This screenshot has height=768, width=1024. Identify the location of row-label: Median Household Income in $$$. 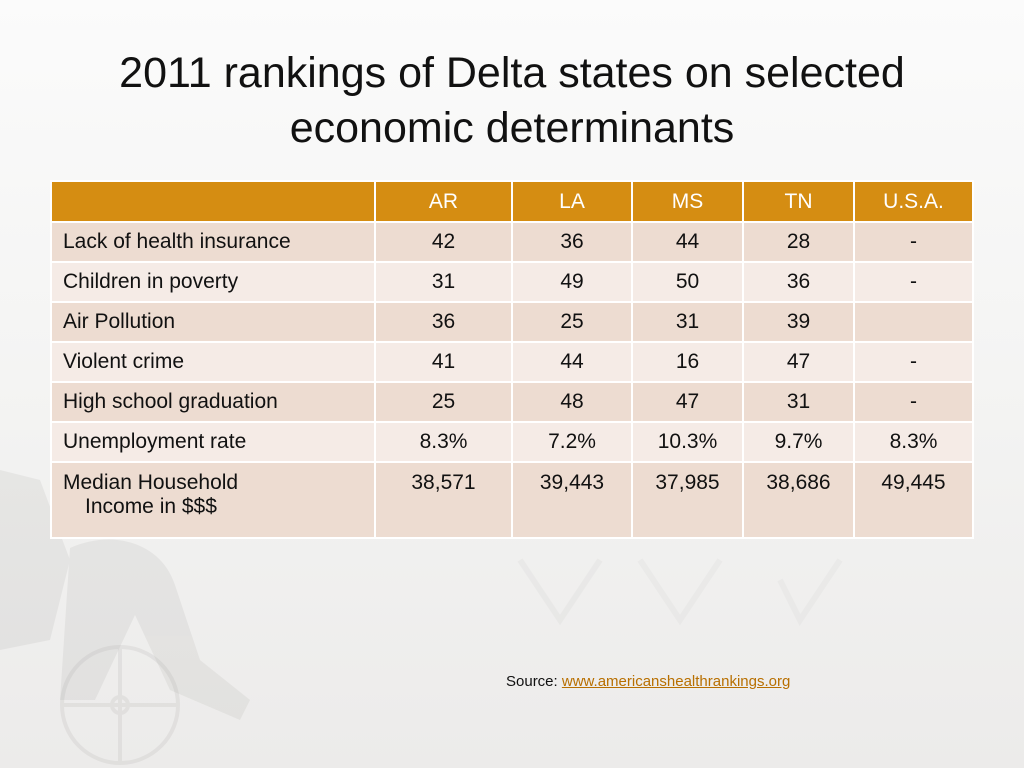
(213, 500).